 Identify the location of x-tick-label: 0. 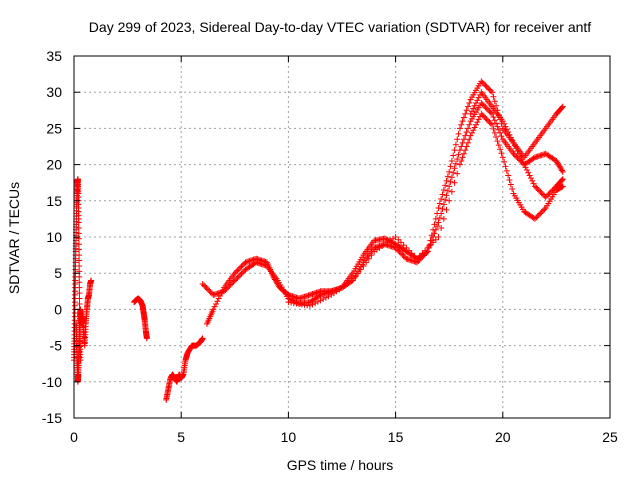
(74, 437).